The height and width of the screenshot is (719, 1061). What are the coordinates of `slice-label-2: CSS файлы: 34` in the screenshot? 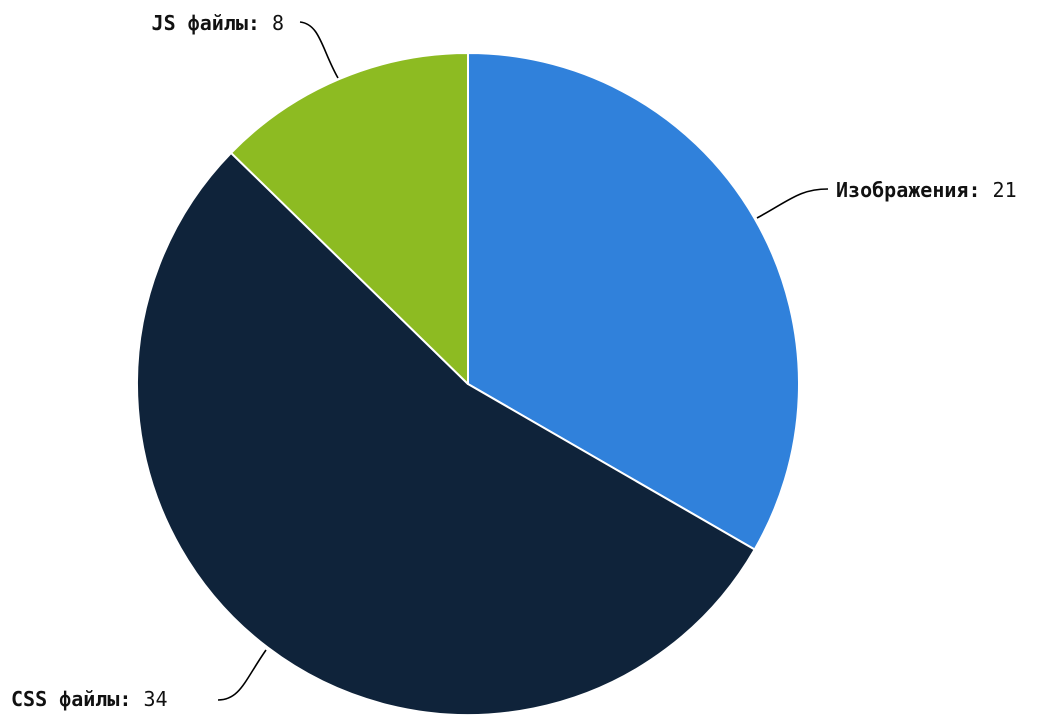 It's located at (89, 699).